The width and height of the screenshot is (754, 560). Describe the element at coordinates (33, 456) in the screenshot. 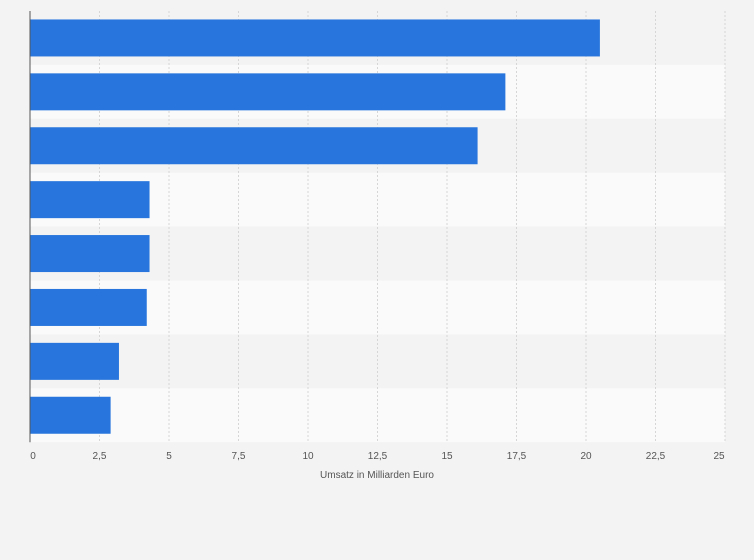

I see `x-tick-label: 0` at that location.